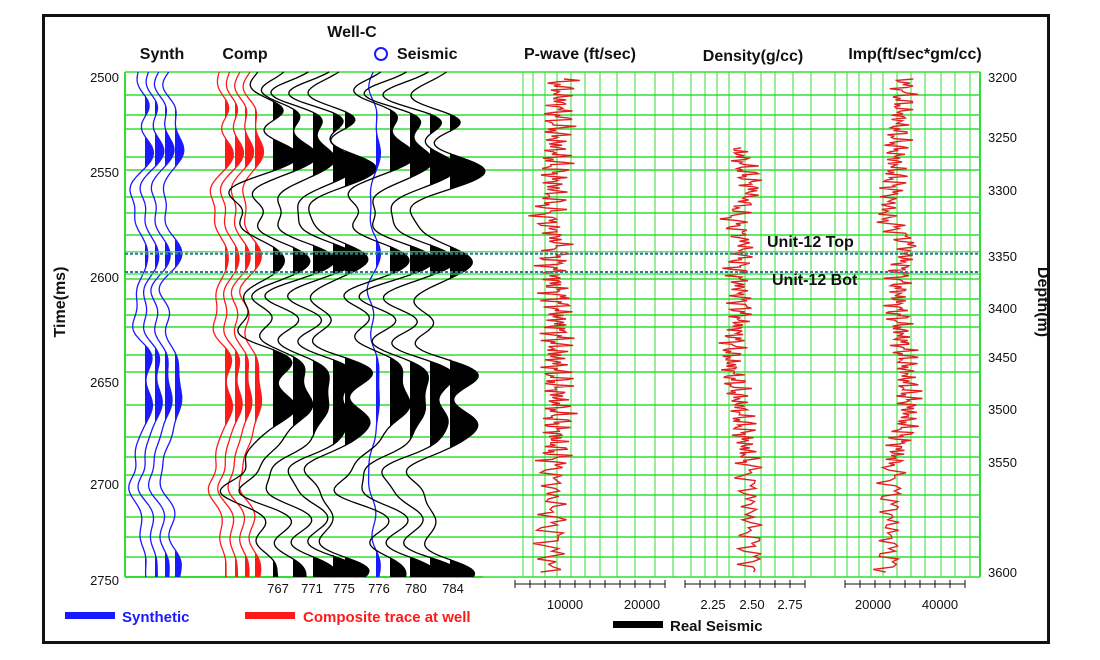 The width and height of the screenshot is (1100, 660). Describe the element at coordinates (716, 626) in the screenshot. I see `legend-seismic: Real Seismic` at that location.